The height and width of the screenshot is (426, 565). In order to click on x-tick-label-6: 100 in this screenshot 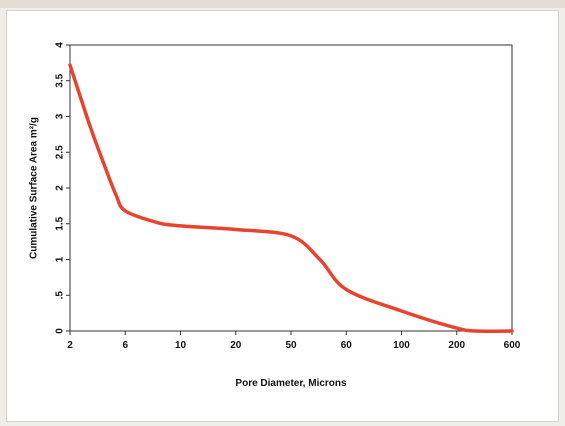, I will do `click(401, 345)`.